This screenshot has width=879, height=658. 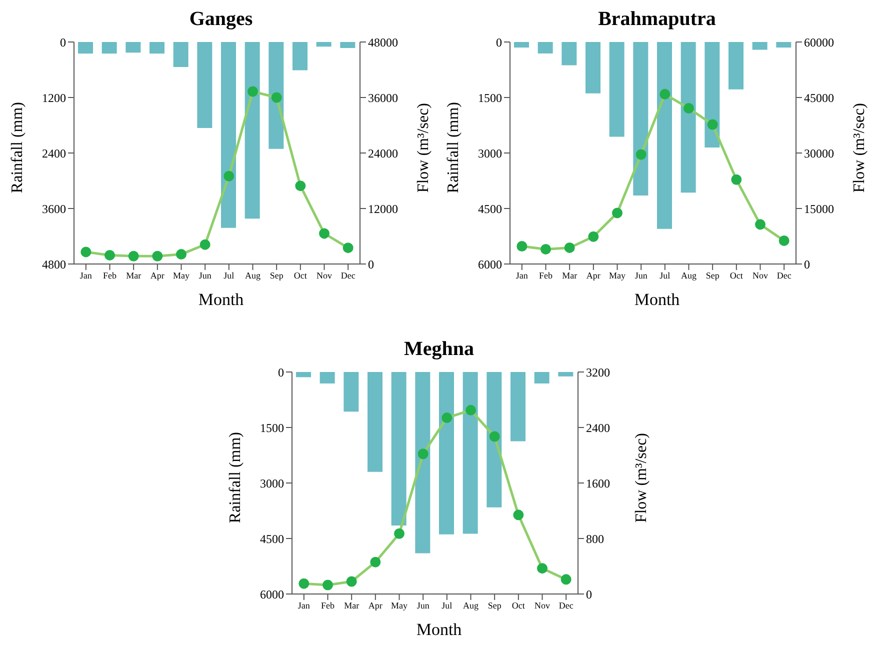 I want to click on y2-tick-label: 12000, so click(x=383, y=209).